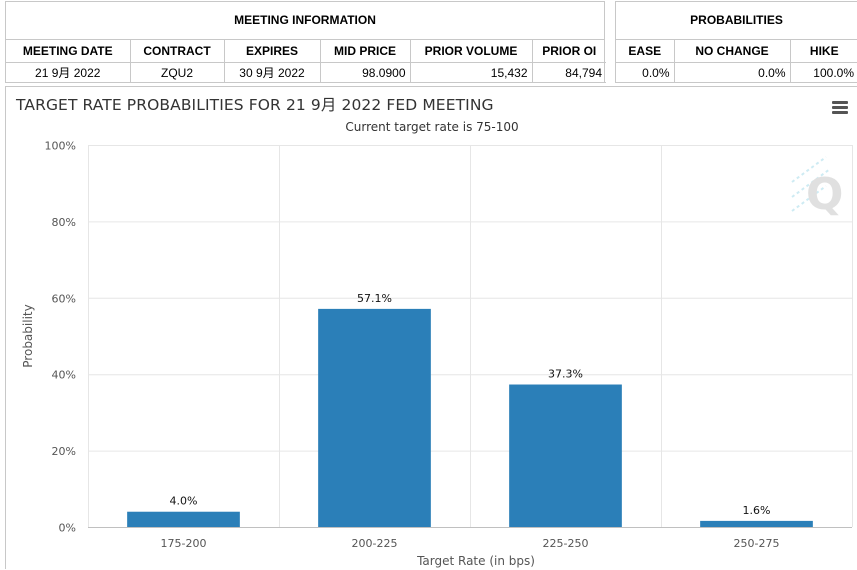 The height and width of the screenshot is (570, 857). What do you see at coordinates (365, 51) in the screenshot?
I see `header-mid-price: MID PRICE` at bounding box center [365, 51].